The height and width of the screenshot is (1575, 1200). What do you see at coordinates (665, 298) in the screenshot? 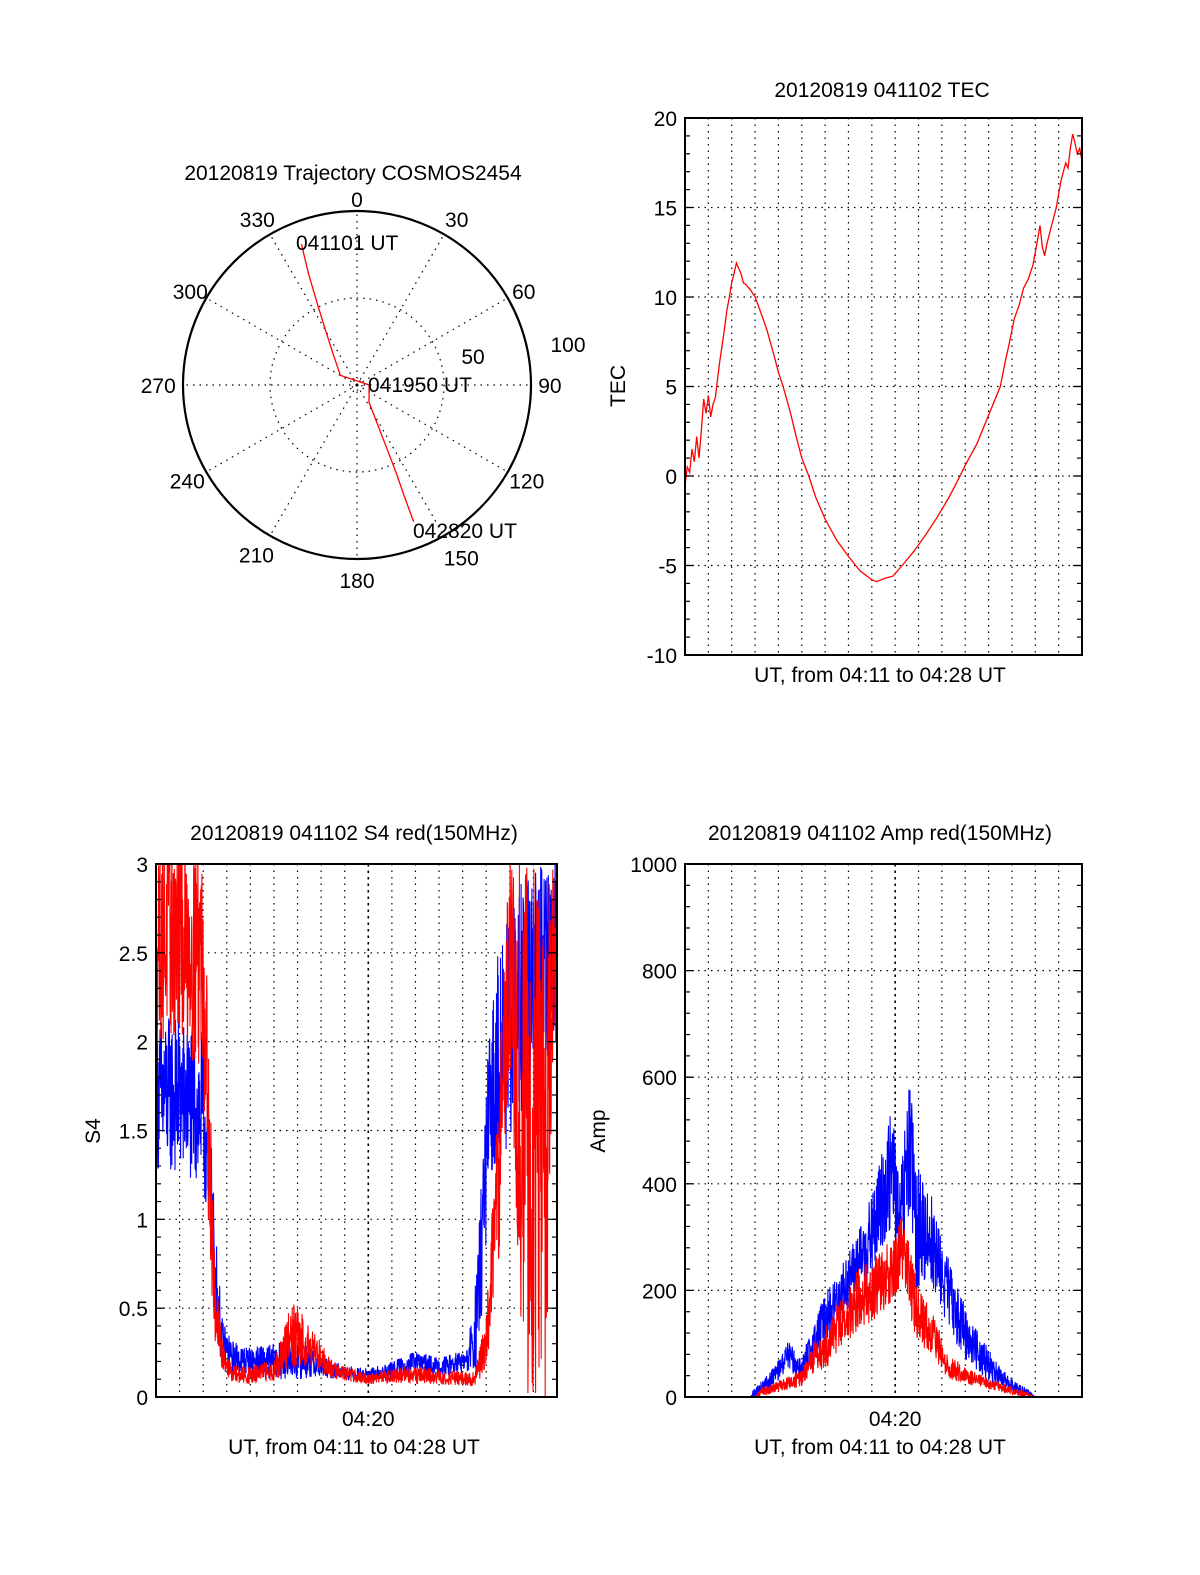
I see `tec-y-tick-label: 10` at bounding box center [665, 298].